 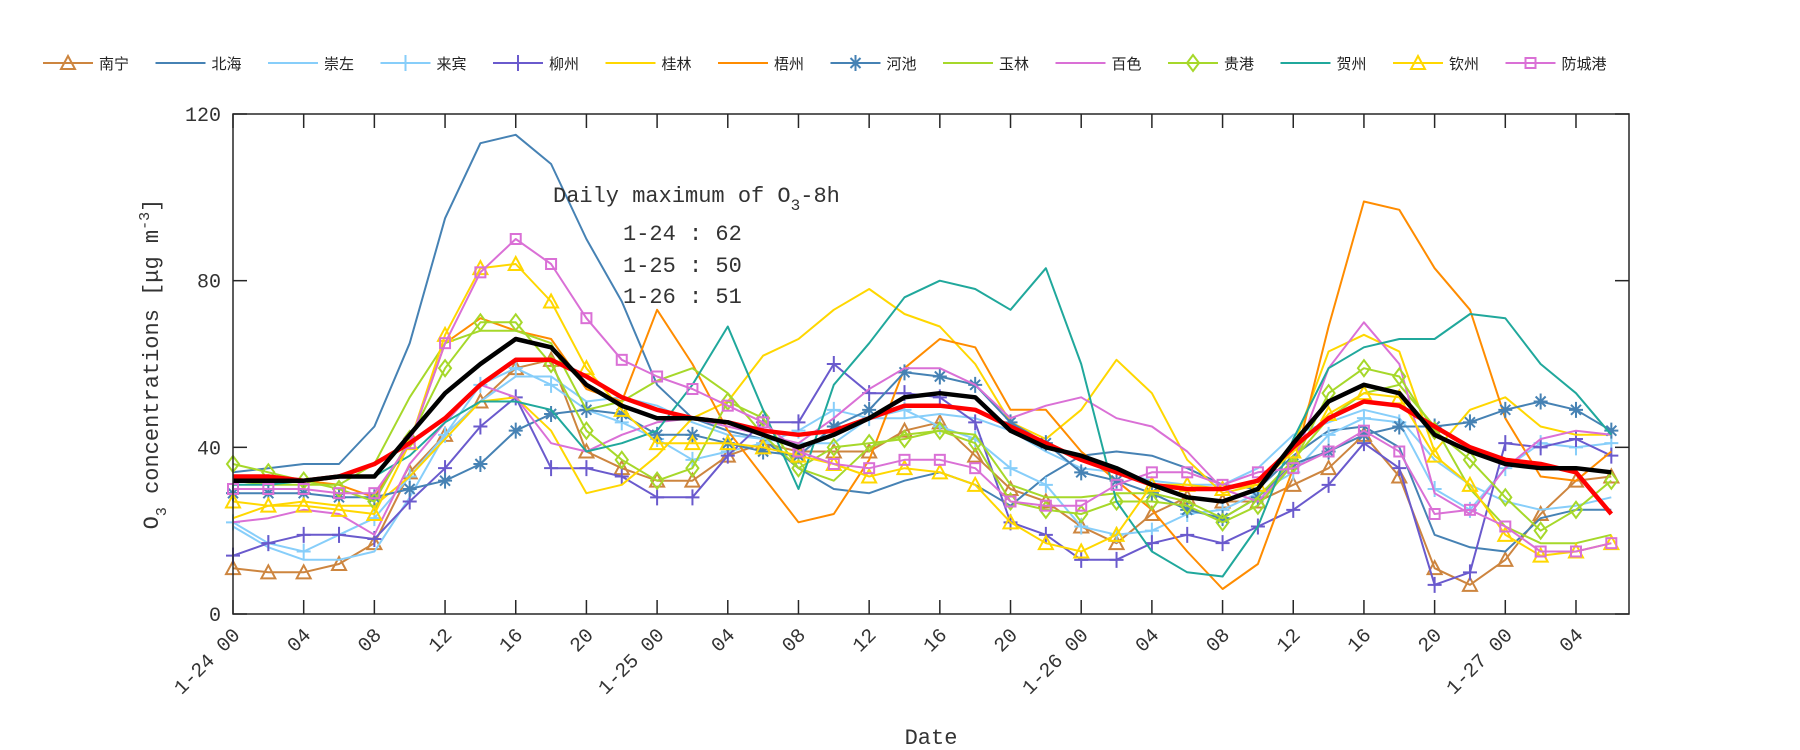 I want to click on y-tick-label: 40, so click(x=209, y=449).